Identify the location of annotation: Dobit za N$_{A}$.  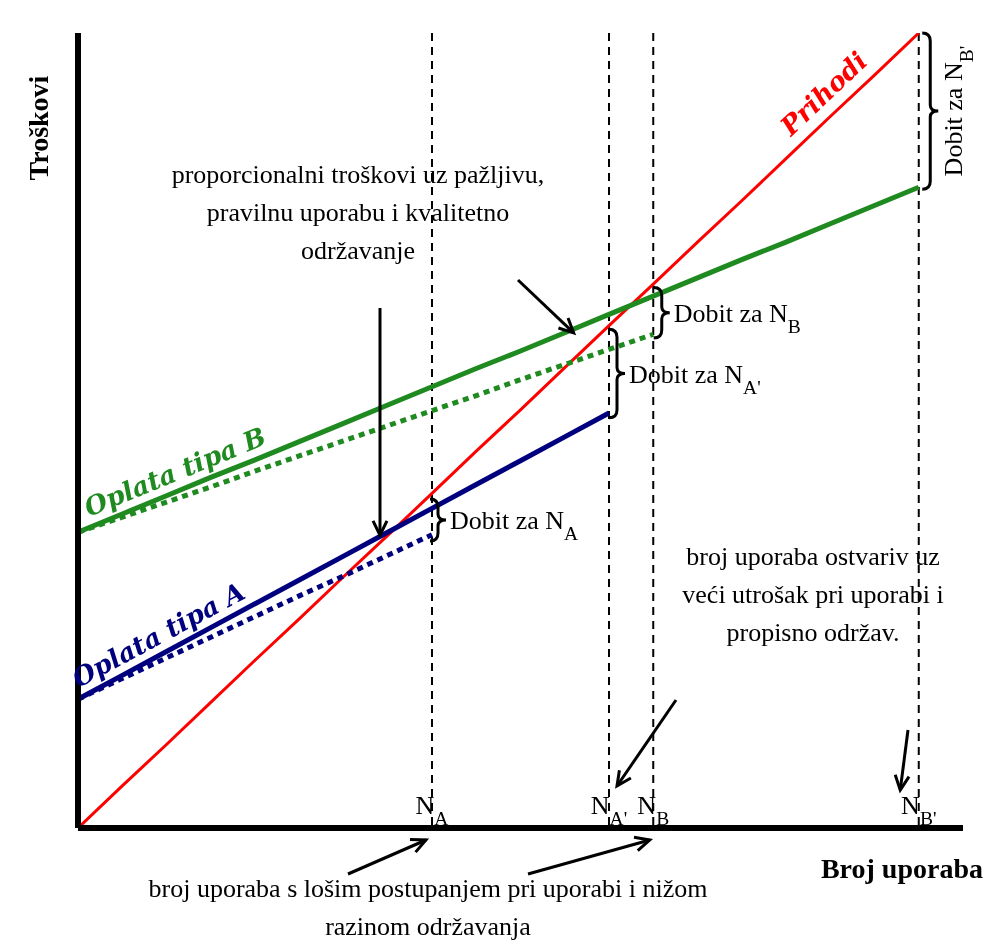
(514, 525).